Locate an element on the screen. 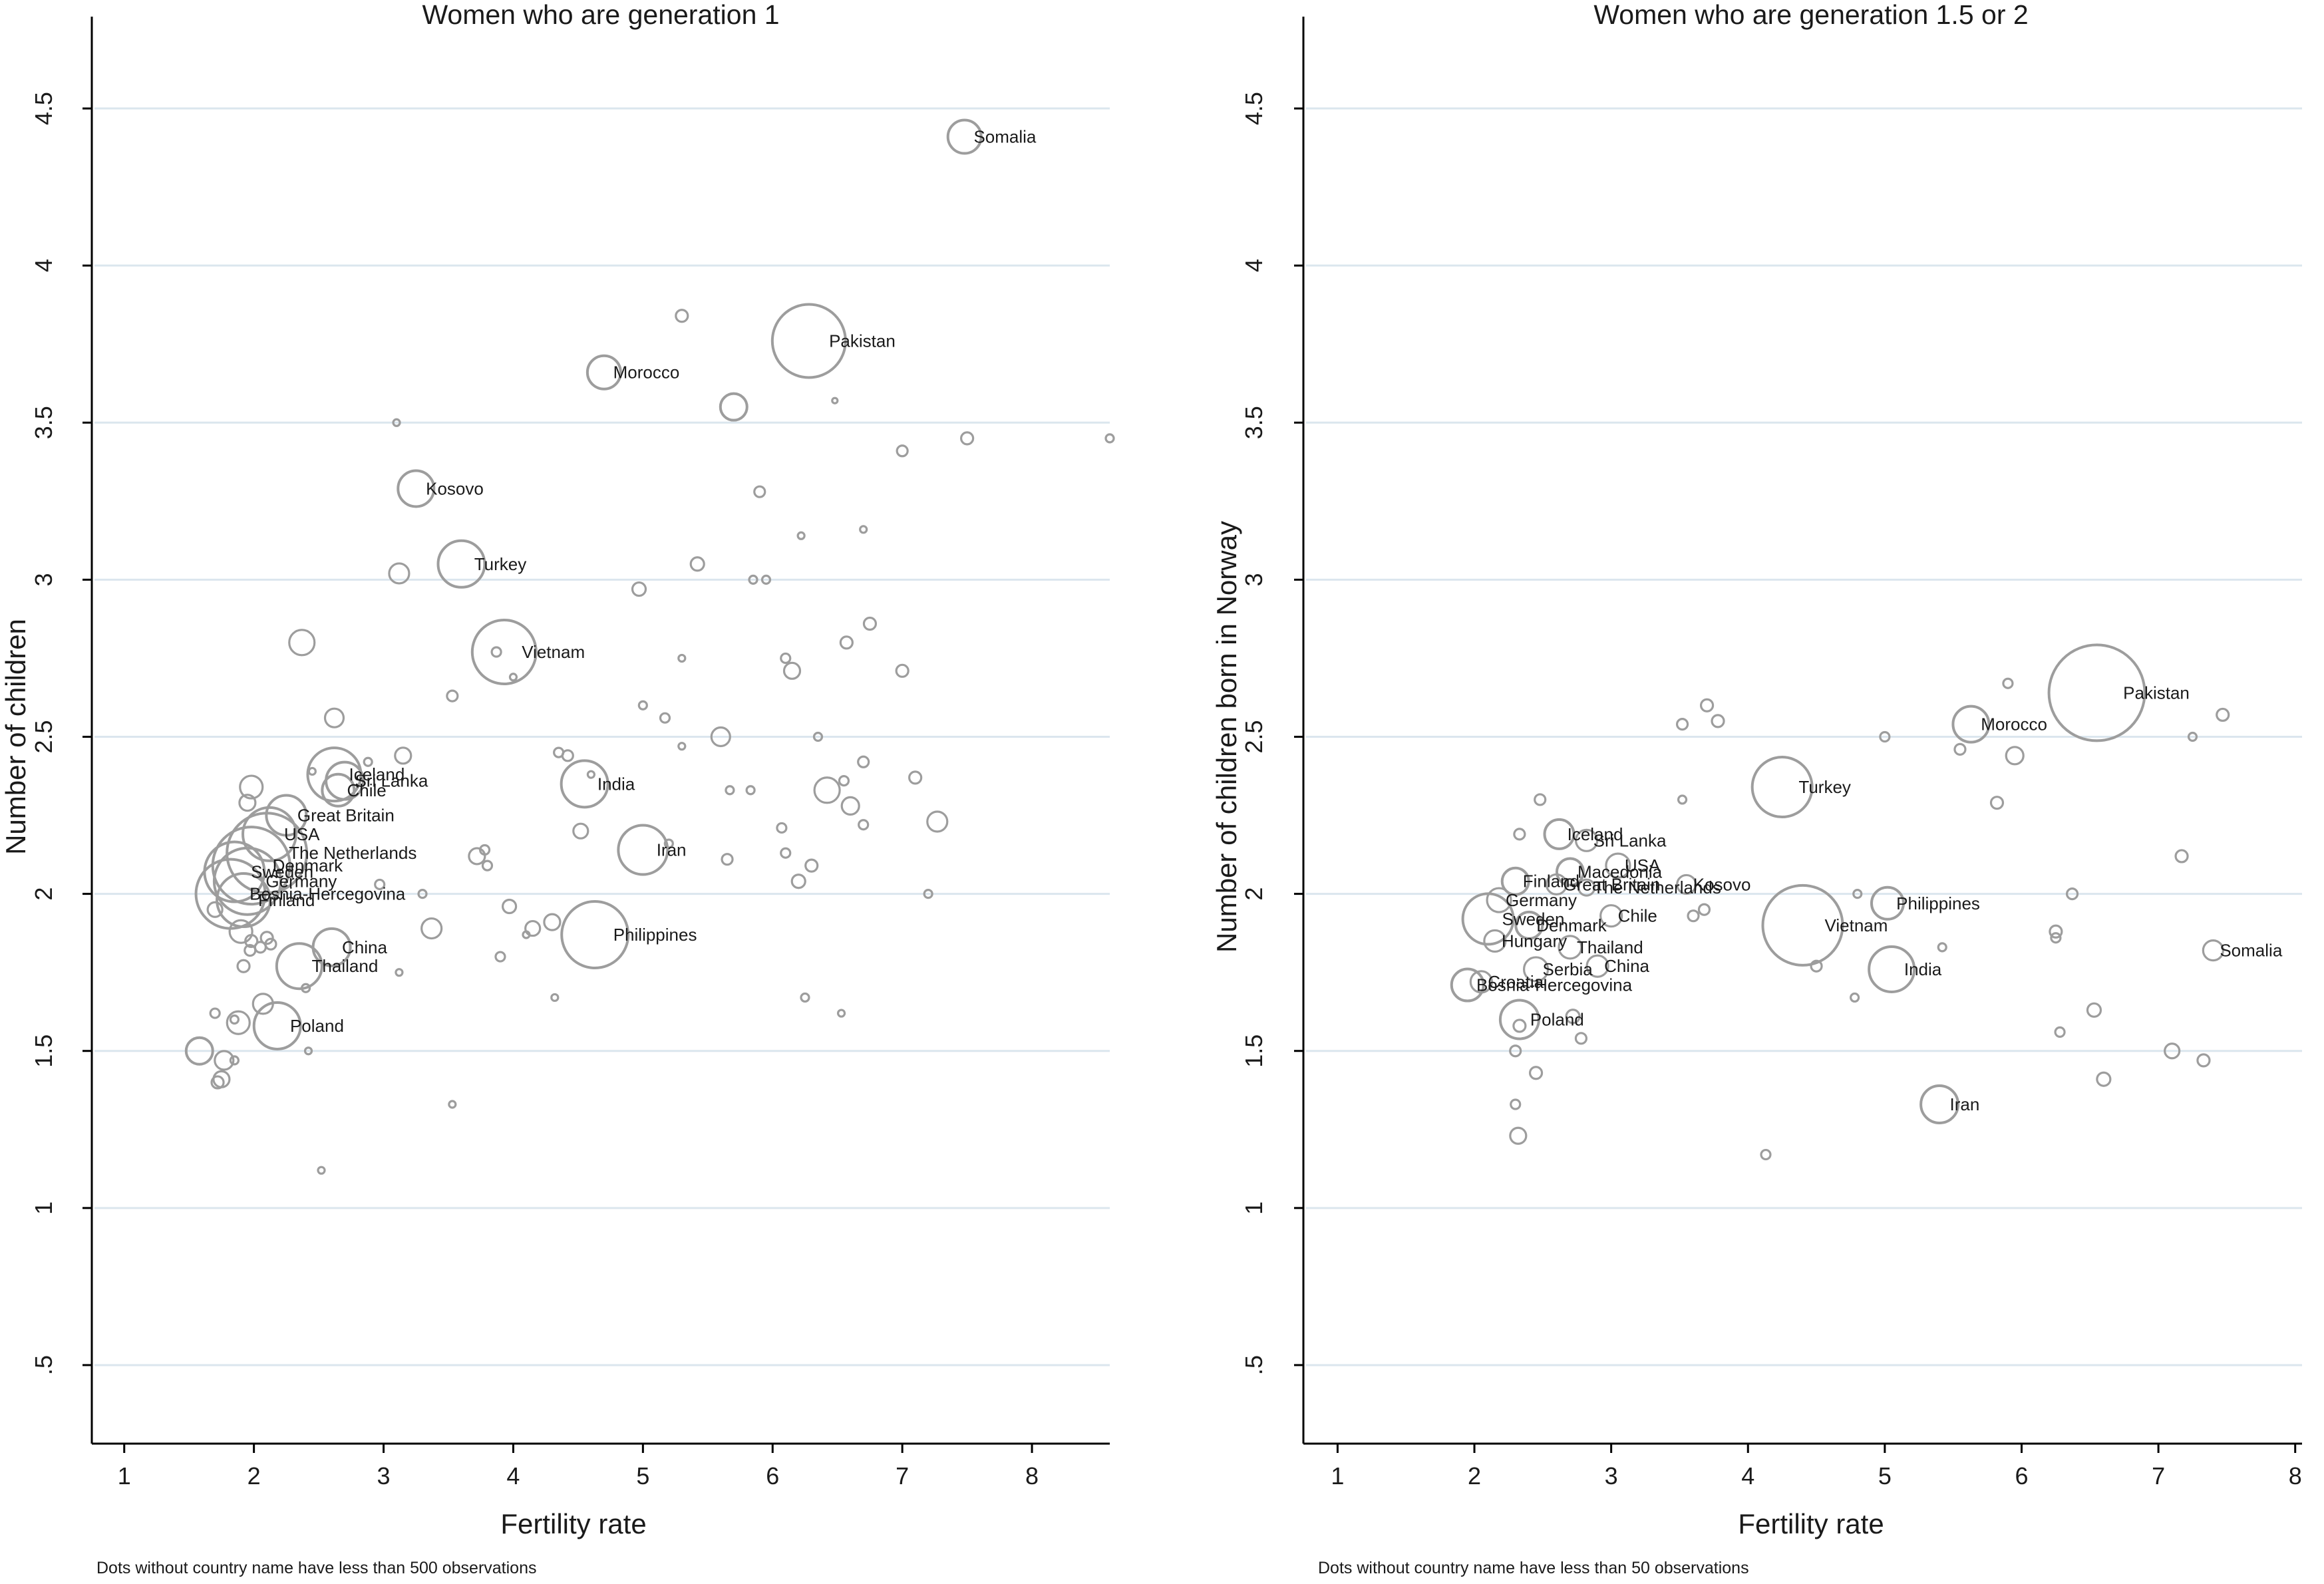 The height and width of the screenshot is (1584, 2324). point-label: Hungary is located at coordinates (1534, 941).